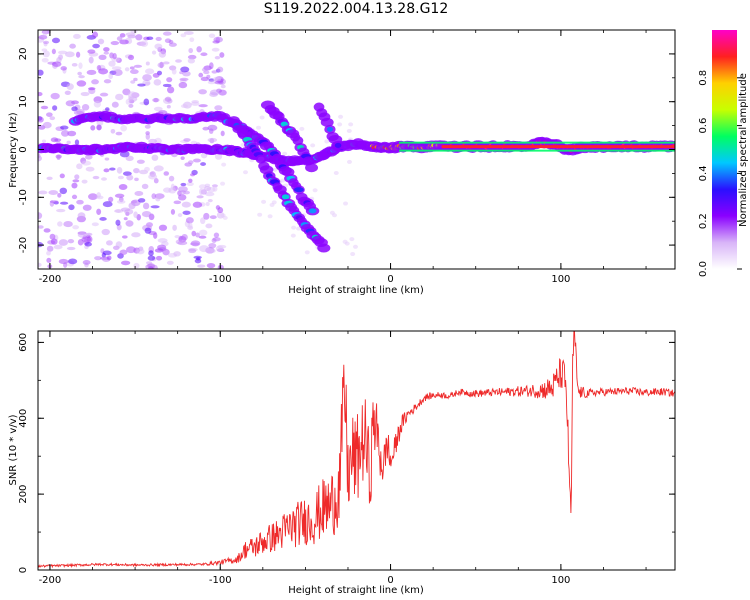  I want to click on snr-x-axis-label: Height of straight line (km), so click(356, 590).